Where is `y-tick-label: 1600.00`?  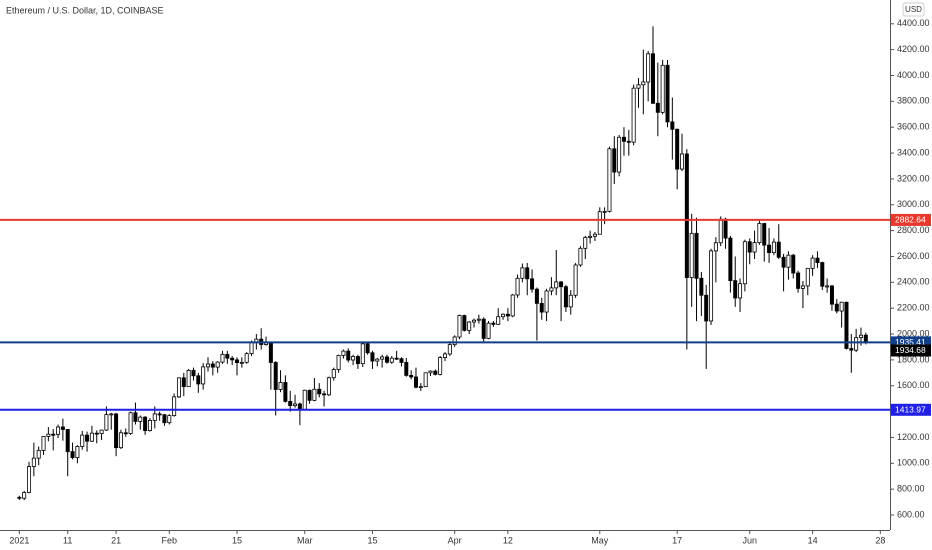 y-tick-label: 1600.00 is located at coordinates (913, 385).